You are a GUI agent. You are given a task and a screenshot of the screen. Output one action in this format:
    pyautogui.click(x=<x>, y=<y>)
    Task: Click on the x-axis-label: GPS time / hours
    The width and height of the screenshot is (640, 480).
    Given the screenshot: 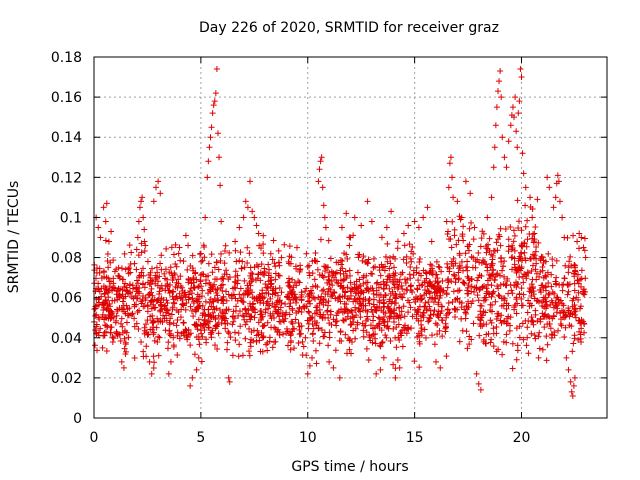 What is the action you would take?
    pyautogui.click(x=349, y=467)
    